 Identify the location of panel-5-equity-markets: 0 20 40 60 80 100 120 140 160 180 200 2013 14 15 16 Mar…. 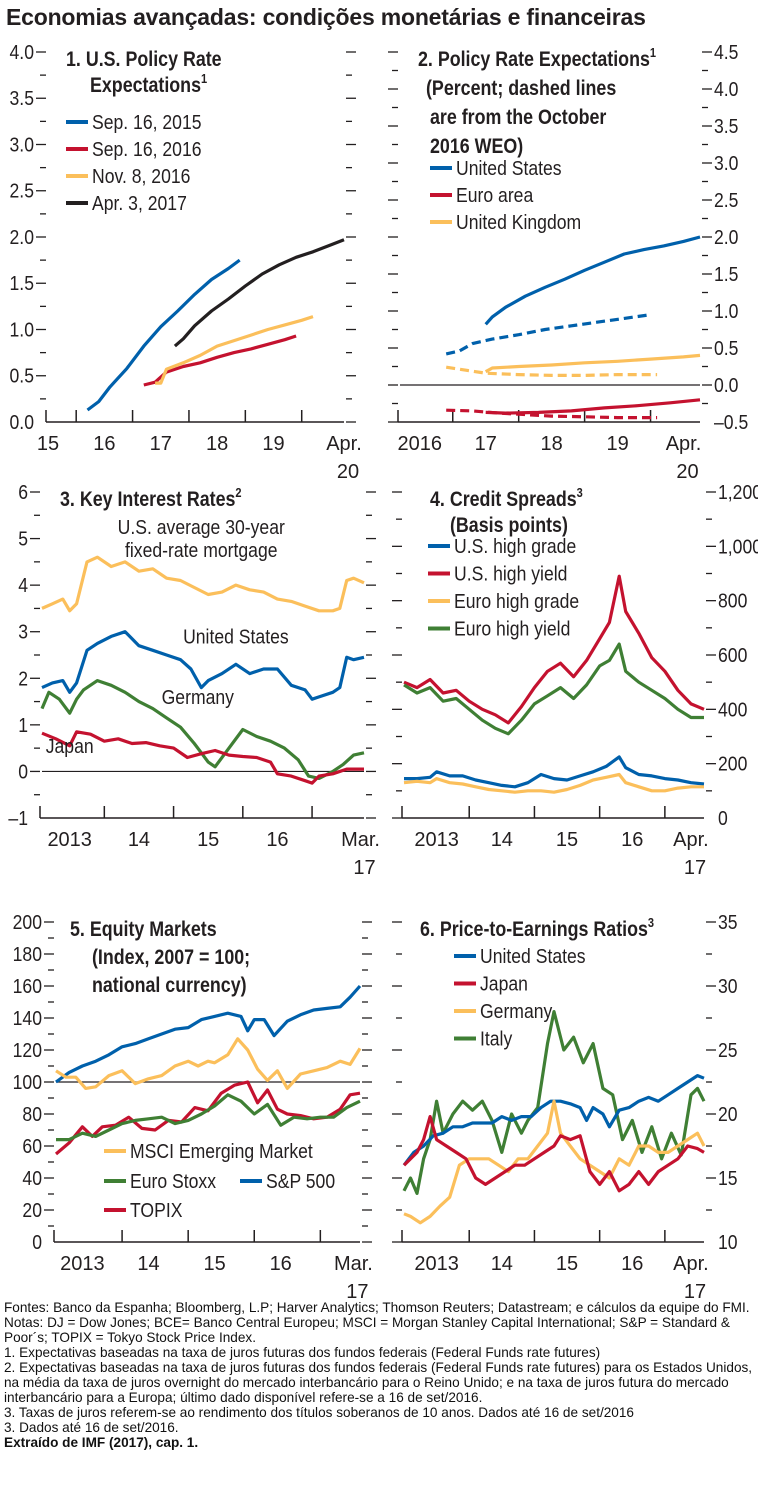
(189, 1106).